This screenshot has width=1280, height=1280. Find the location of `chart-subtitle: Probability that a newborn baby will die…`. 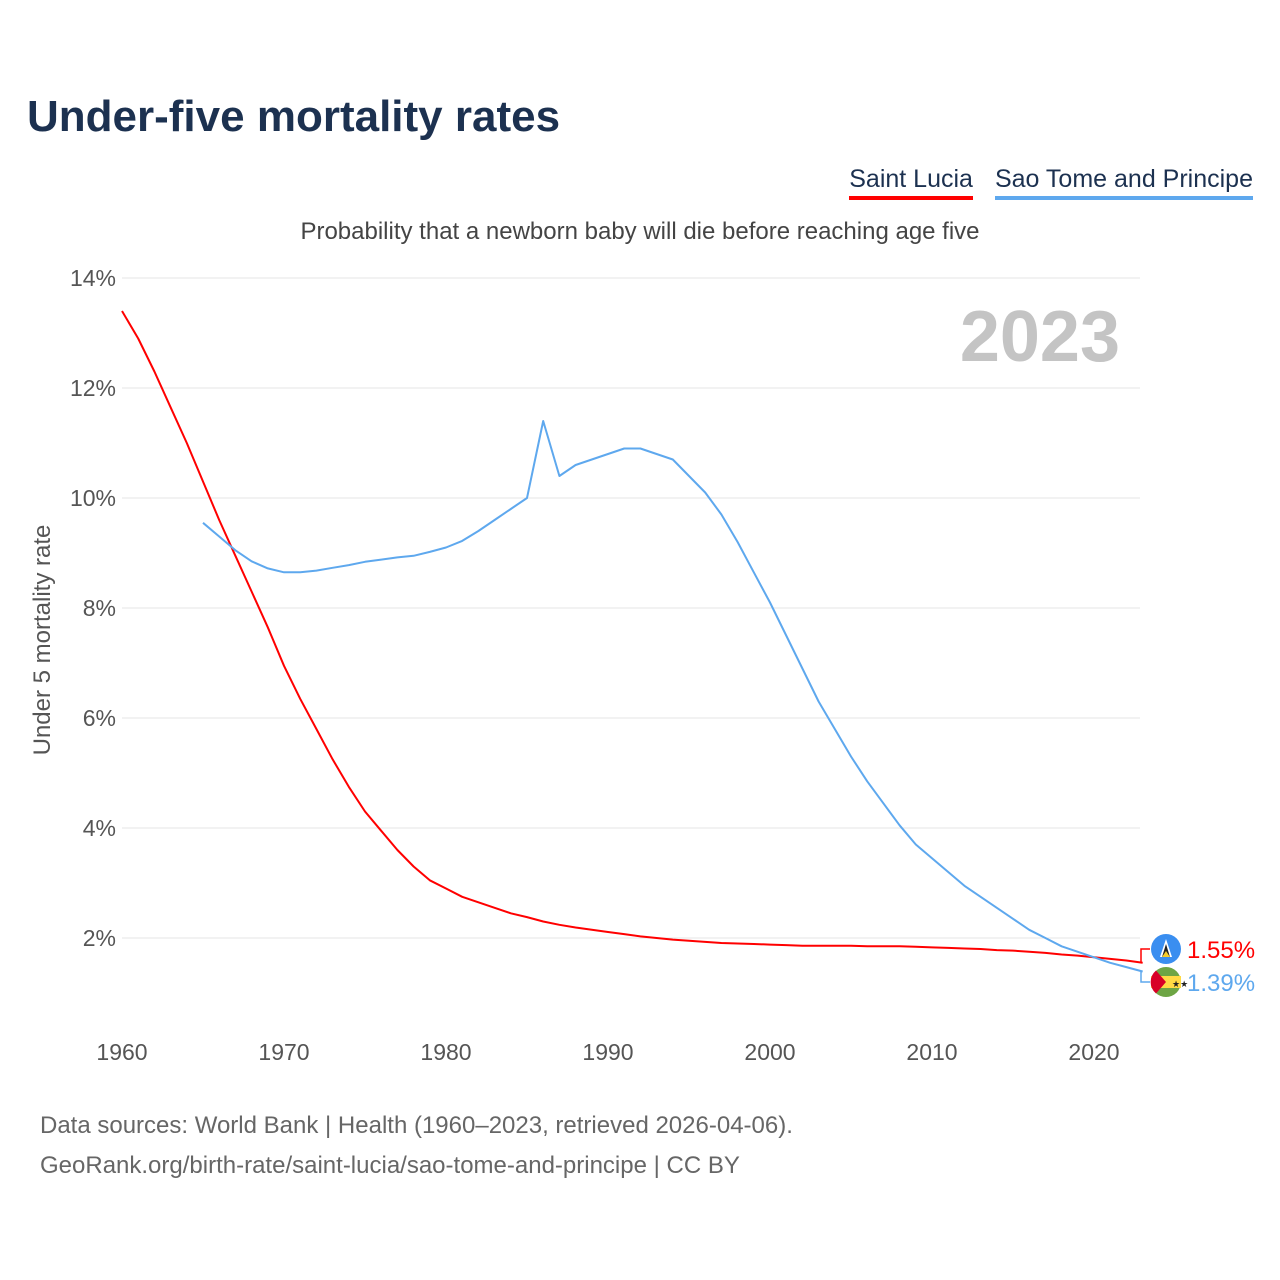

chart-subtitle: Probability that a newborn baby will die… is located at coordinates (640, 231).